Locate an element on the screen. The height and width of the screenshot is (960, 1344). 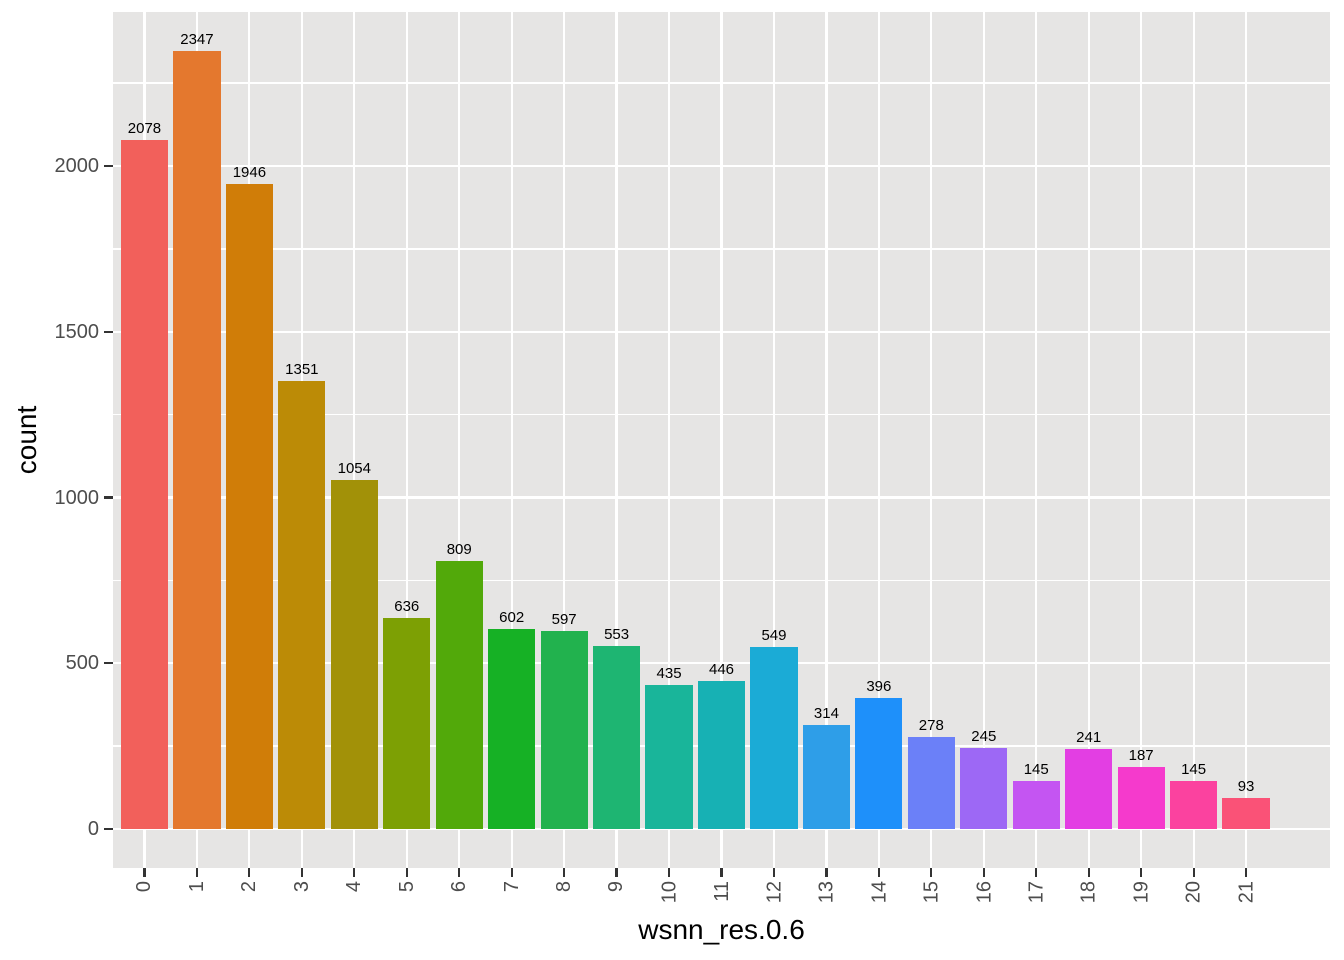
bar-value-label: 93 is located at coordinates (1246, 787).